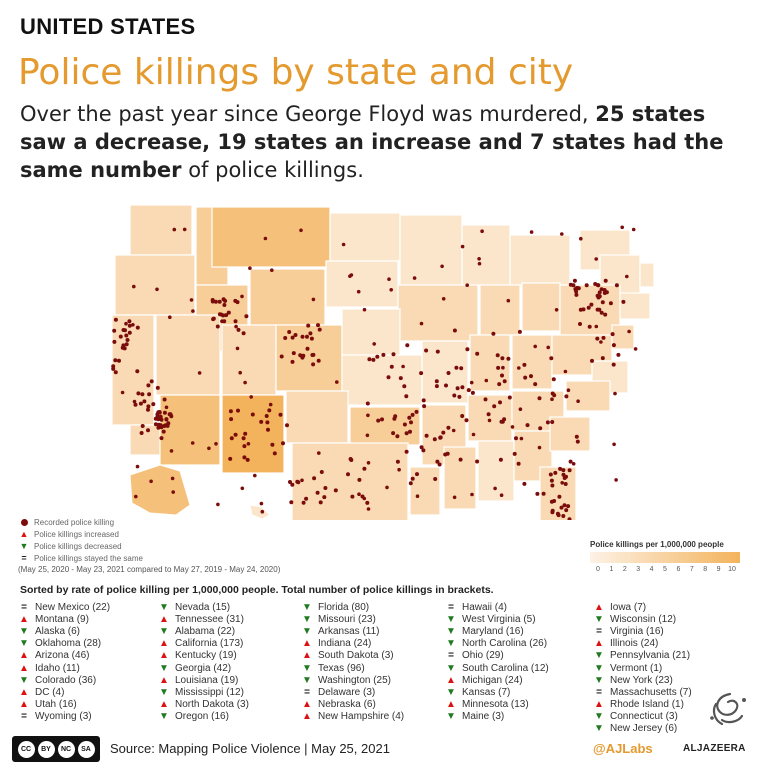 The height and width of the screenshot is (770, 770). I want to click on scale-tick: 3, so click(638, 569).